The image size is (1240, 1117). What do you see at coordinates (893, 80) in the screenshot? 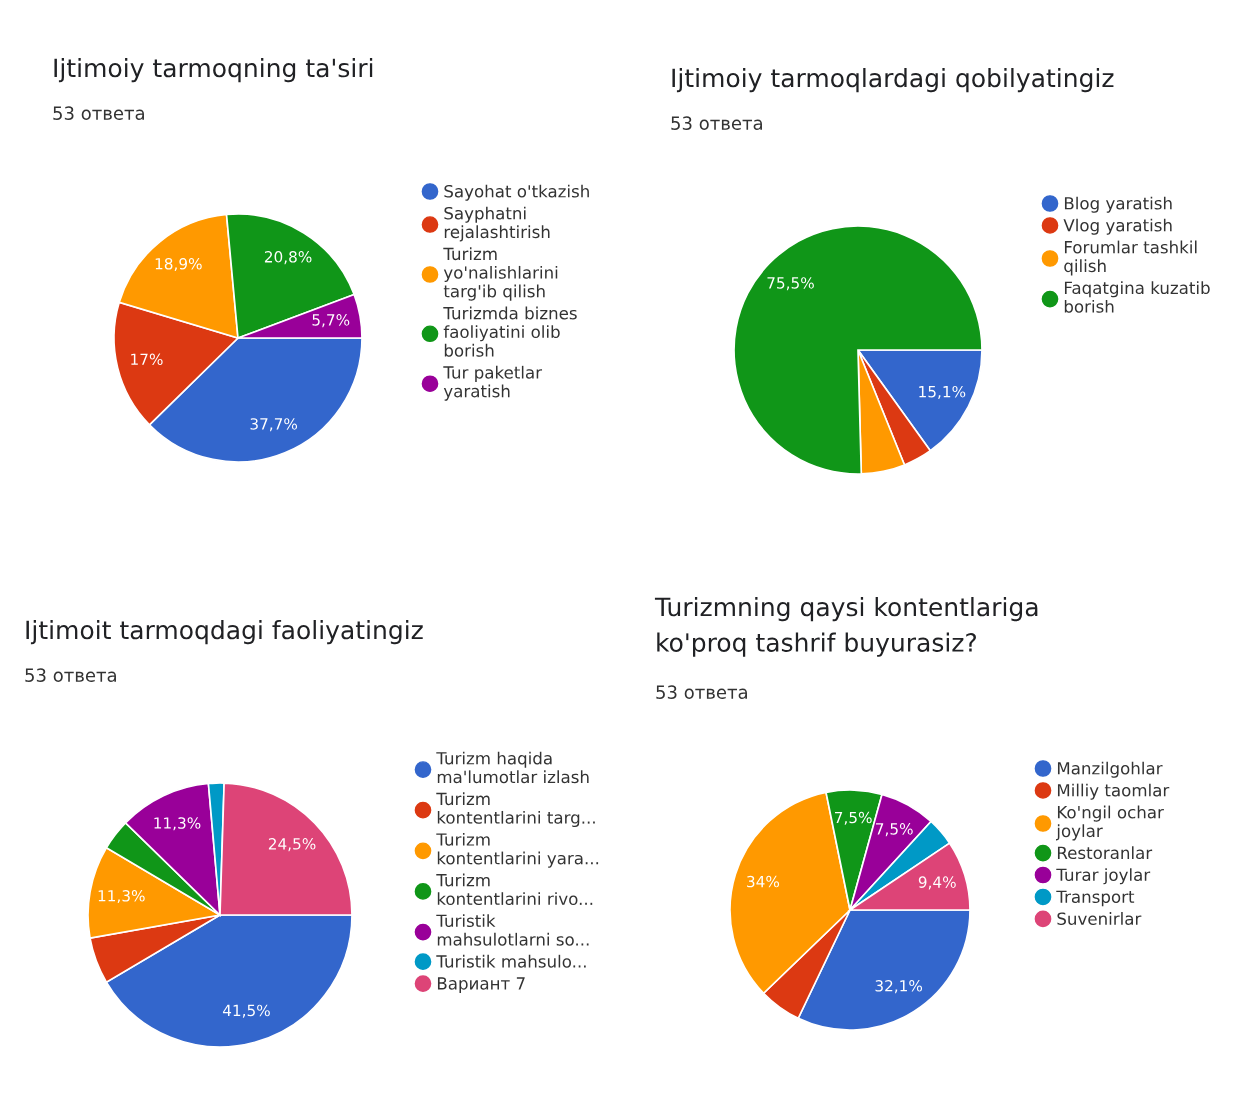
I see `chart-title: Ijtimoiy tarmoqlardagi qobilyatingiz` at bounding box center [893, 80].